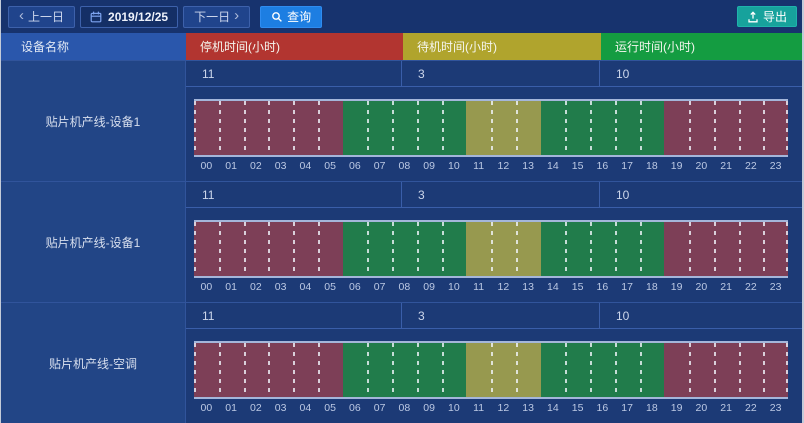 The height and width of the screenshot is (423, 804). What do you see at coordinates (237, 15) in the screenshot?
I see `chevron-right-icon: ›` at bounding box center [237, 15].